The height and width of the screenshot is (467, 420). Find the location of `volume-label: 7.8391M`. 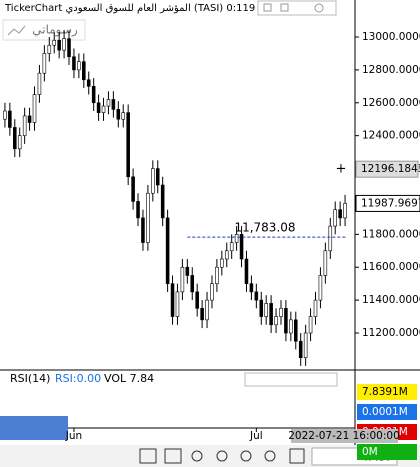

volume-label: 7.8391M is located at coordinates (385, 392).